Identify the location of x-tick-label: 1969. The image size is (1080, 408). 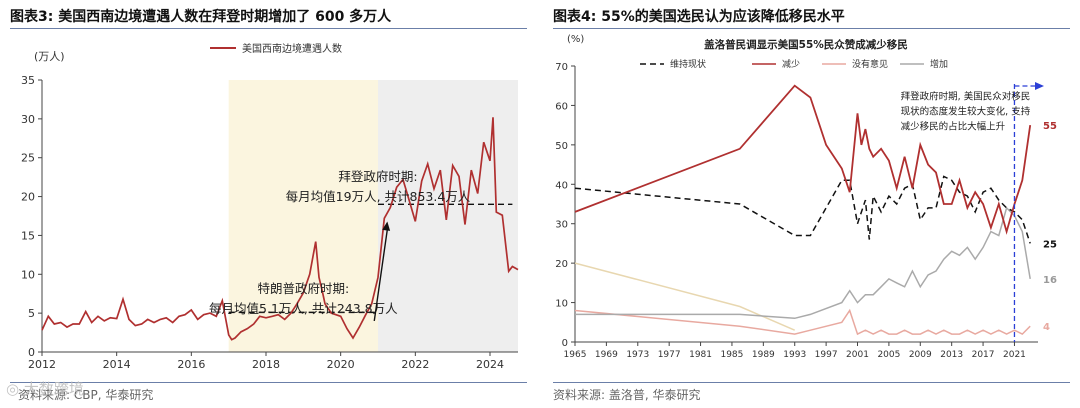
(606, 355).